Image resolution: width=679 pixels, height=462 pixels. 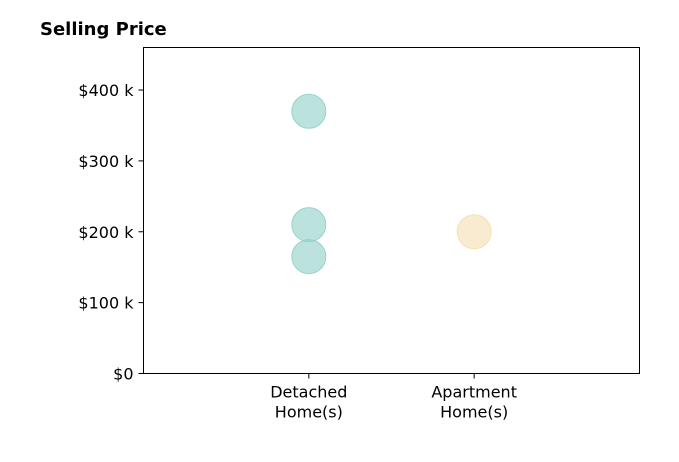 What do you see at coordinates (106, 303) in the screenshot?
I see `y-tick-label-1: $100 k` at bounding box center [106, 303].